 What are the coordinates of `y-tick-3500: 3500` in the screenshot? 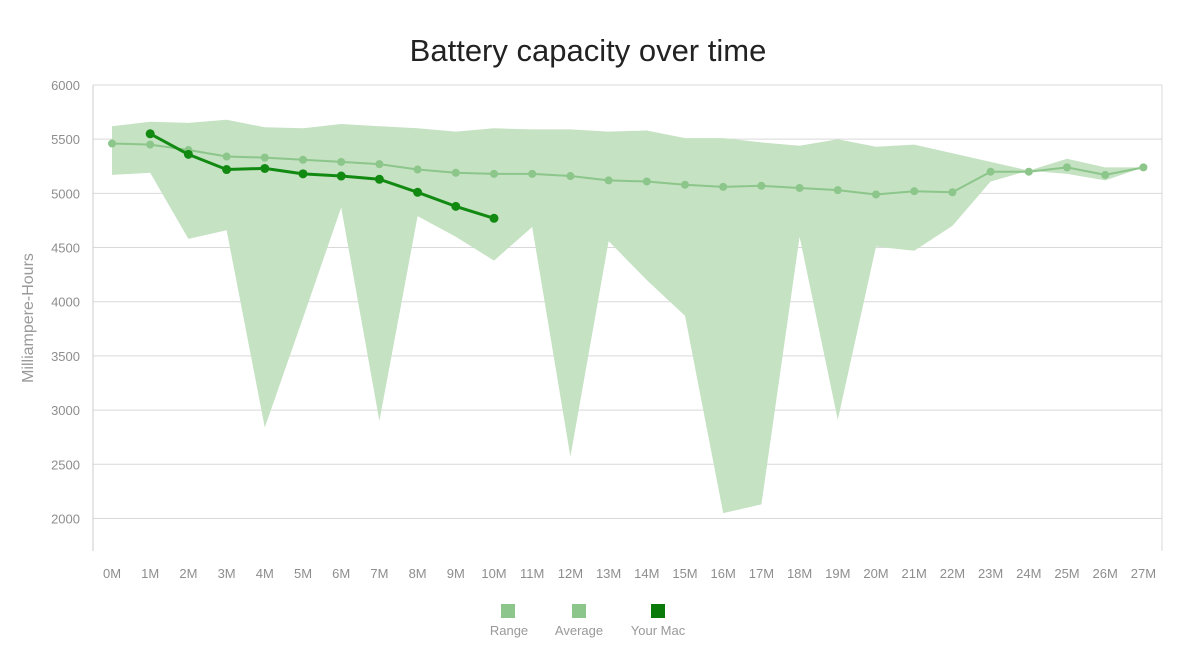 It's located at (65, 356).